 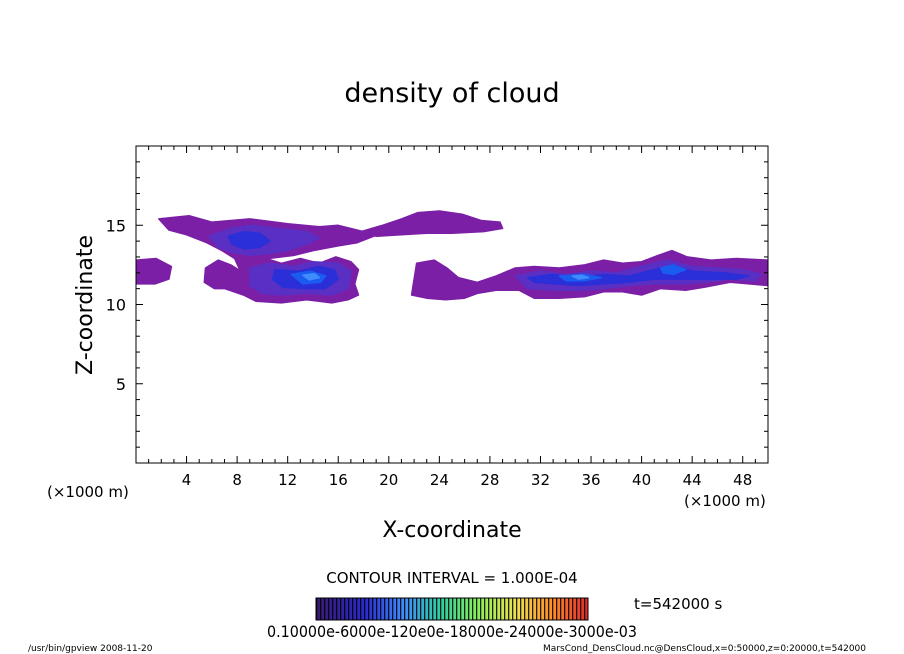 I want to click on y-tick-label: 15, so click(x=116, y=225).